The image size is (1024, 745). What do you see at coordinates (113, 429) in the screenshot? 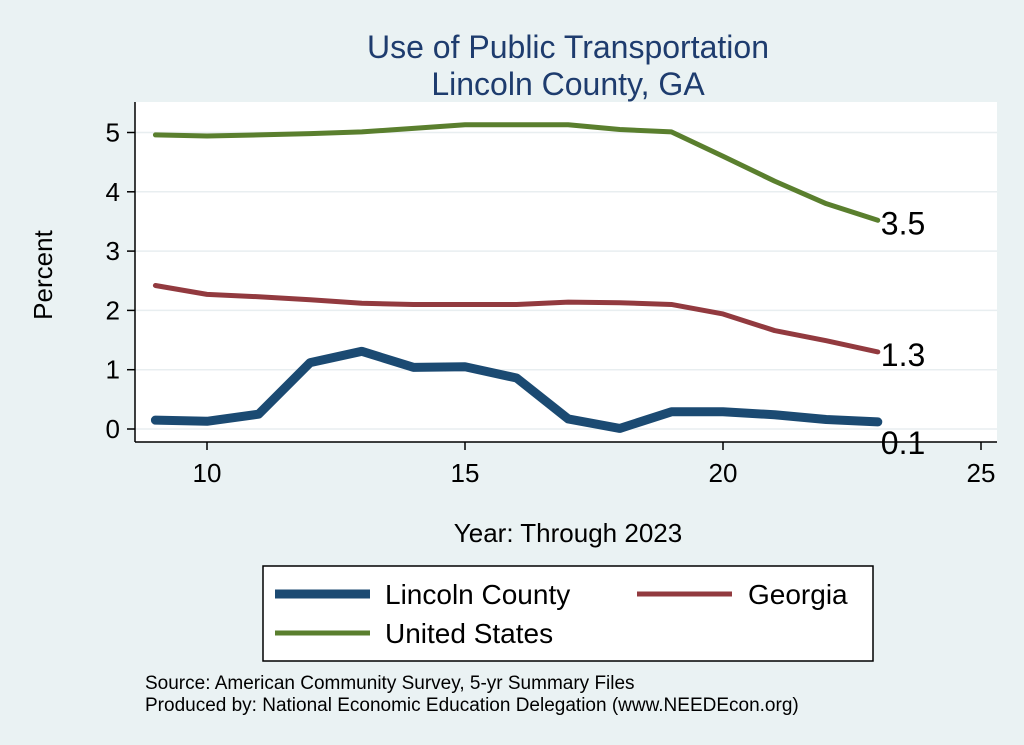
I see `y-tick-label-0: 0` at bounding box center [113, 429].